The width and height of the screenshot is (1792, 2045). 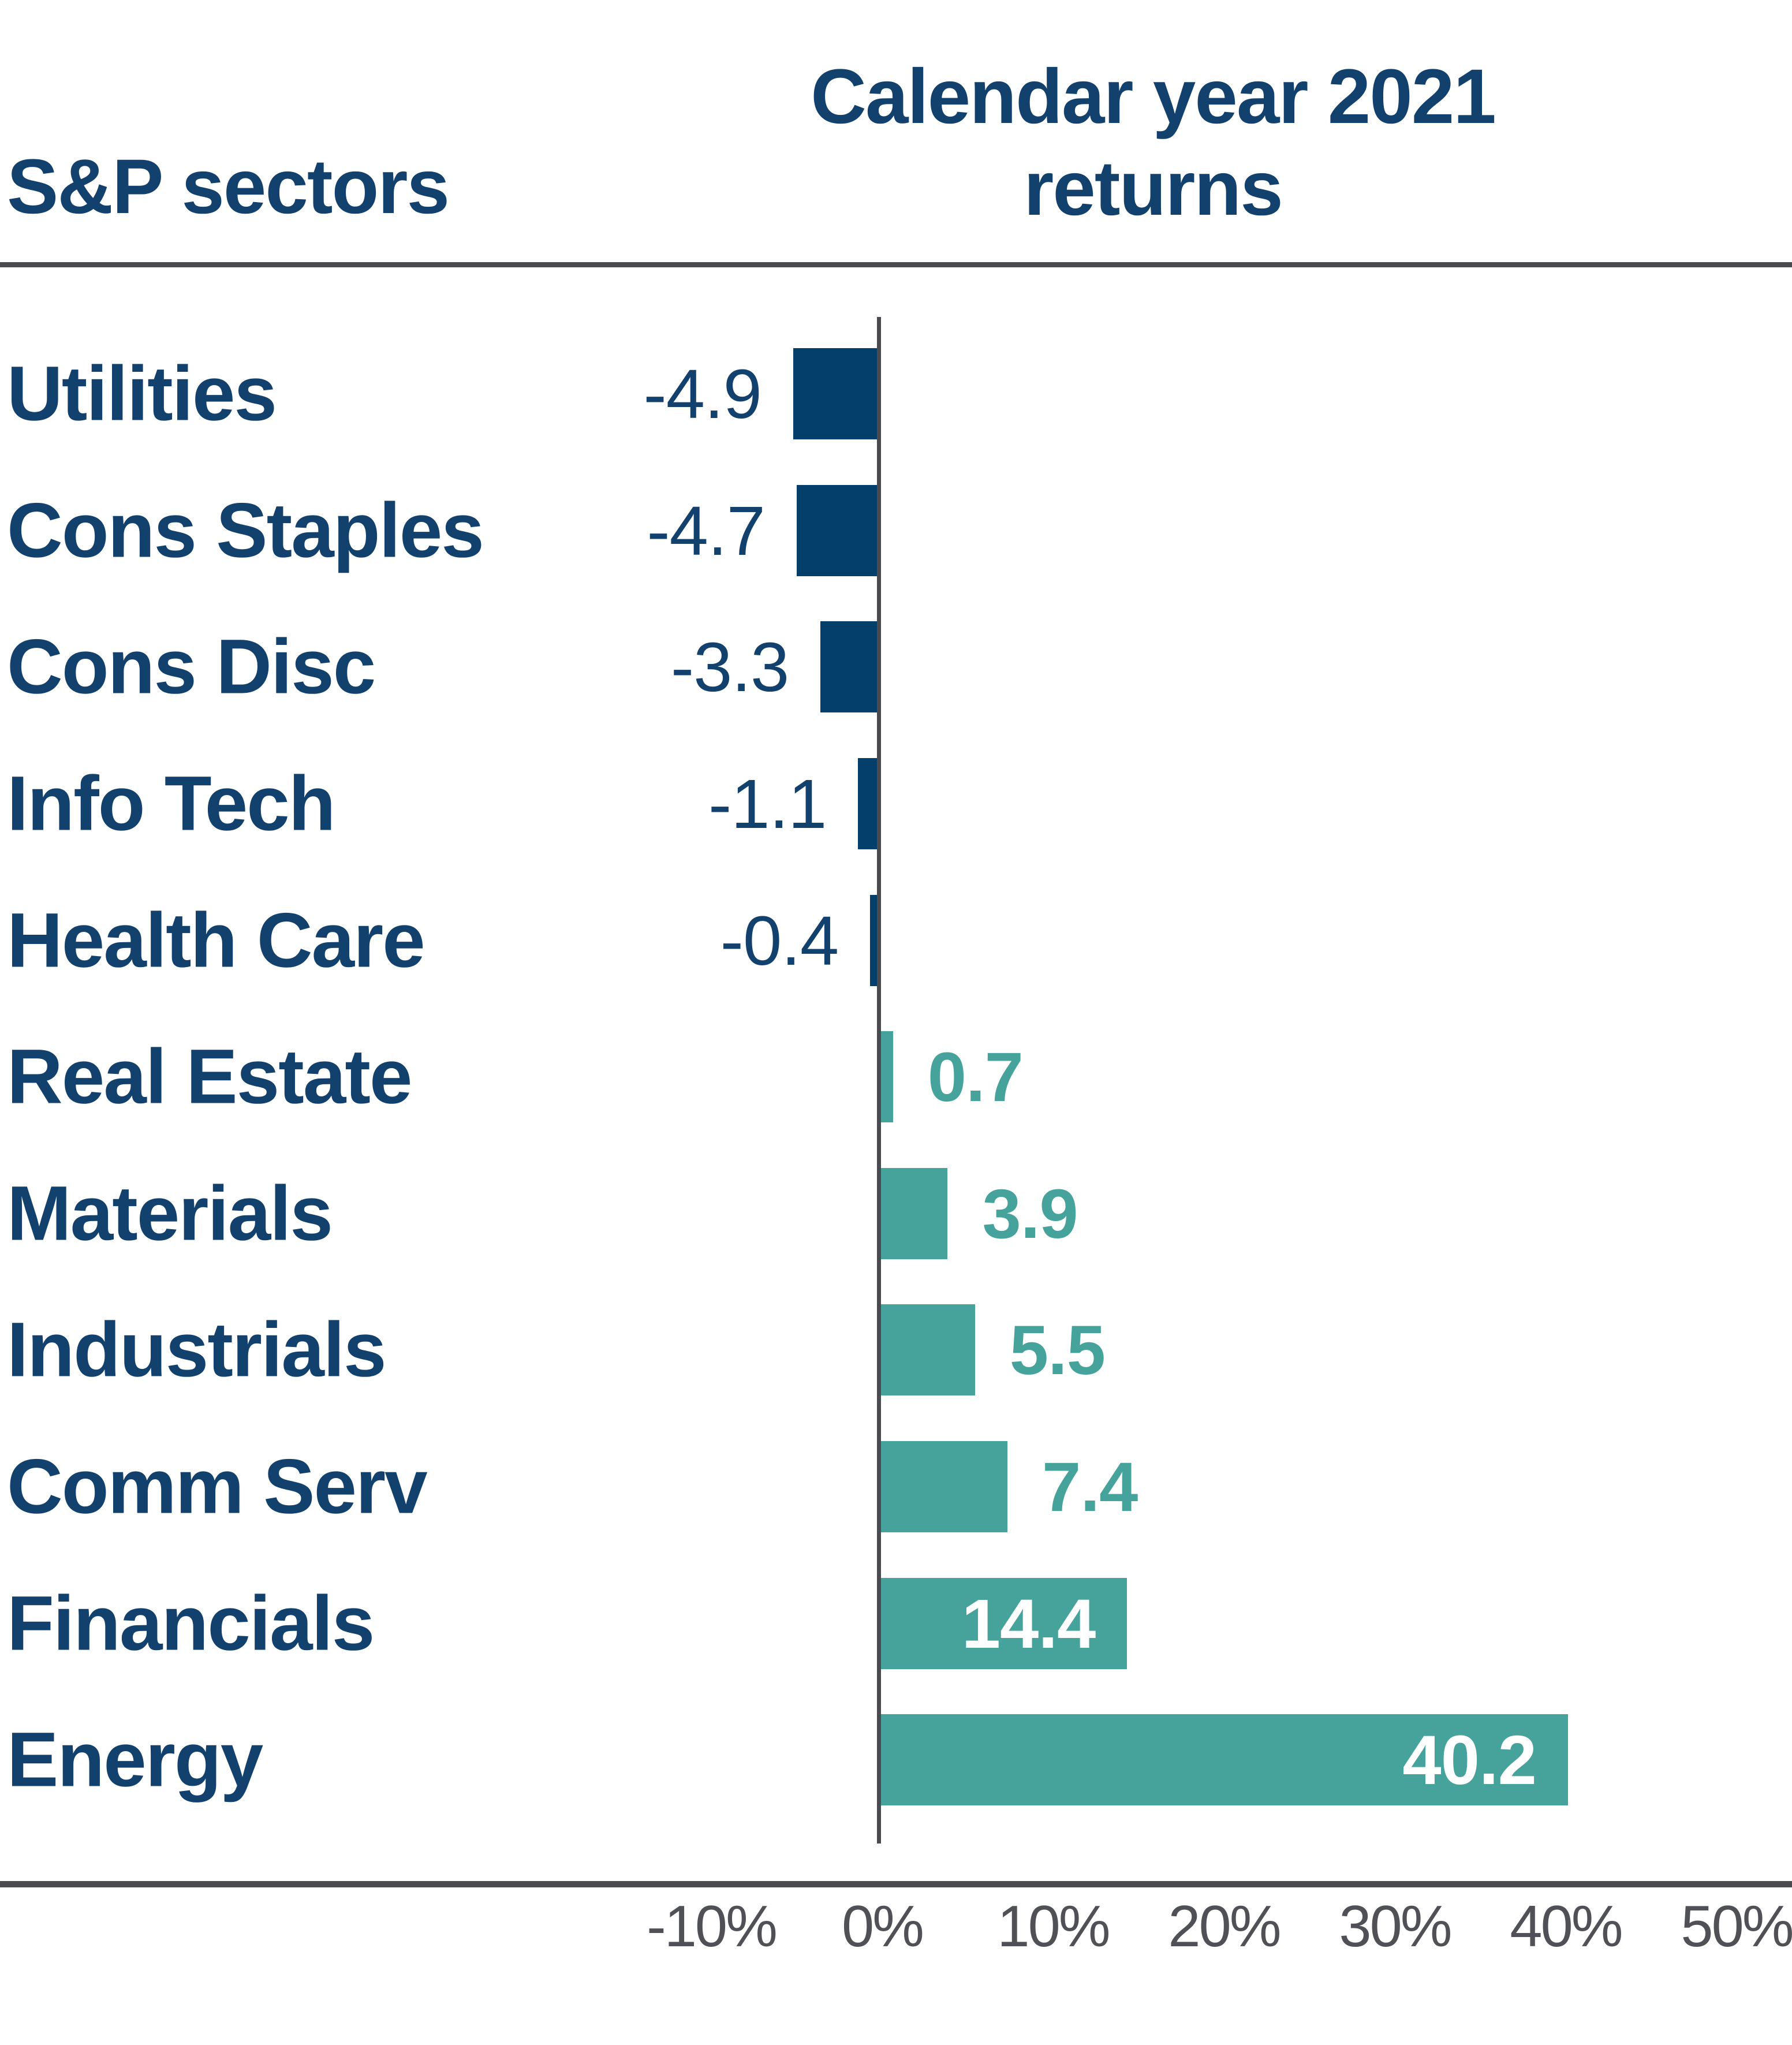 I want to click on x-axis-tick-label: 10%, so click(x=1053, y=1926).